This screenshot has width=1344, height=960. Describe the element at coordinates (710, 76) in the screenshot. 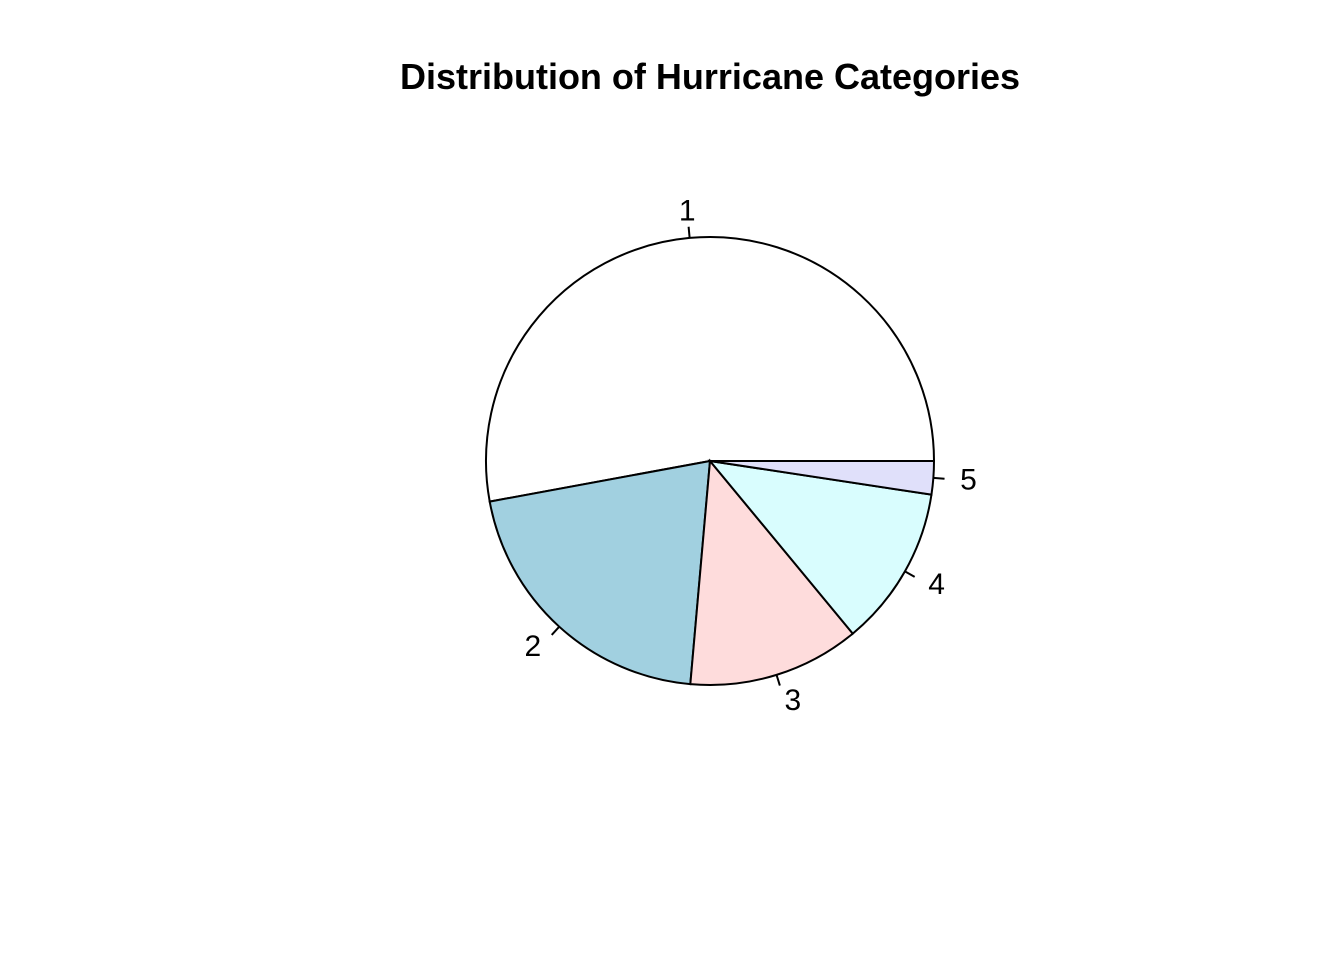

I see `chart-title: Distribution of Hurricane Categories` at that location.